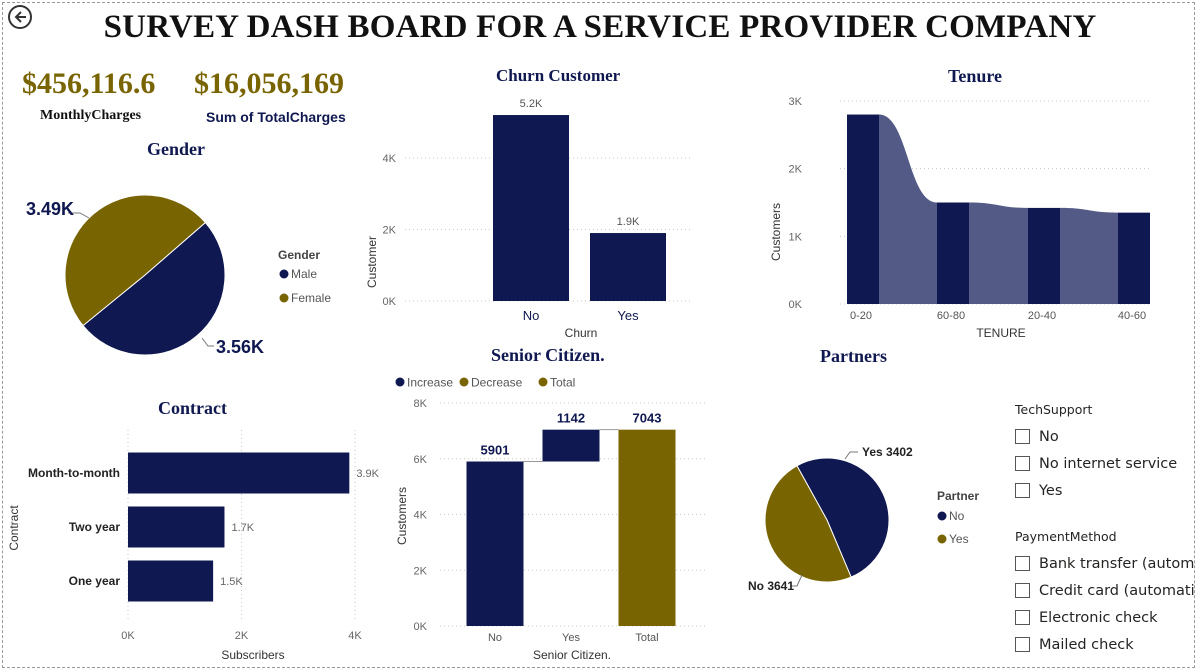 Image resolution: width=1200 pixels, height=672 pixels. What do you see at coordinates (851, 455) in the screenshot?
I see `partners-yes-leader` at bounding box center [851, 455].